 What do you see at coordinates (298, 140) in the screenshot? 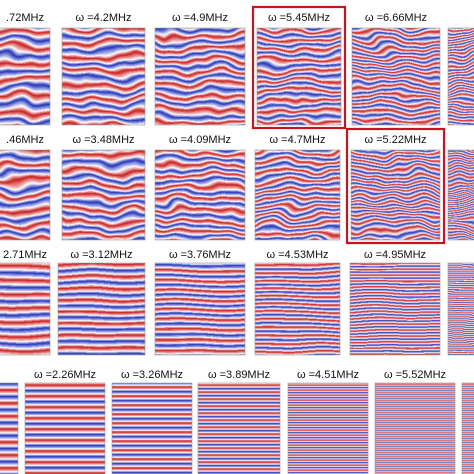
I see `panel-label: ω =4.7MHz` at bounding box center [298, 140].